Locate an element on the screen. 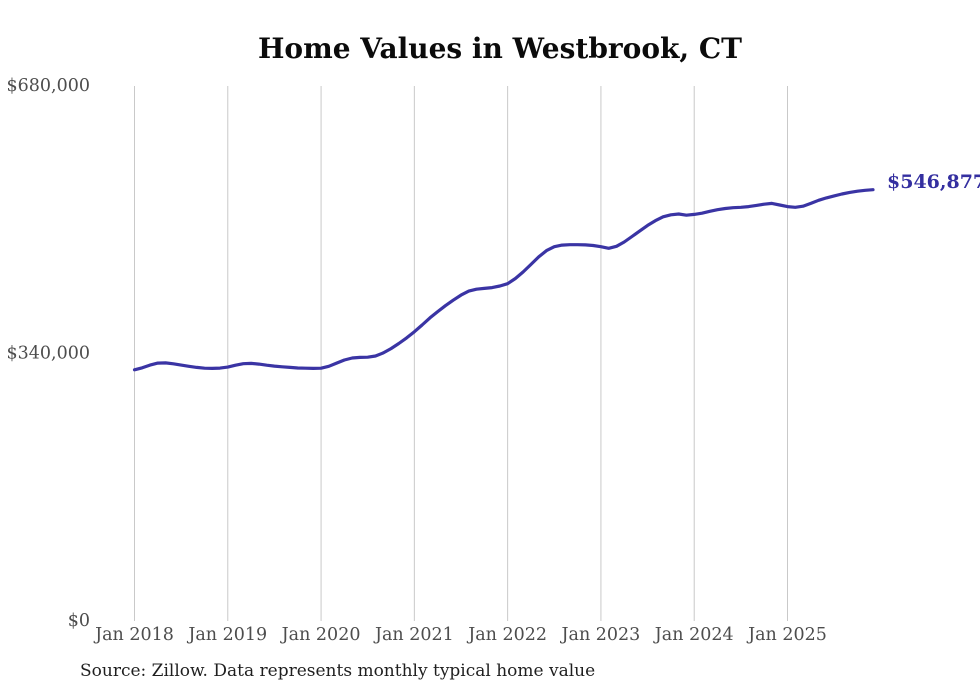  y-tick-label: $680,000 is located at coordinates (48, 86).